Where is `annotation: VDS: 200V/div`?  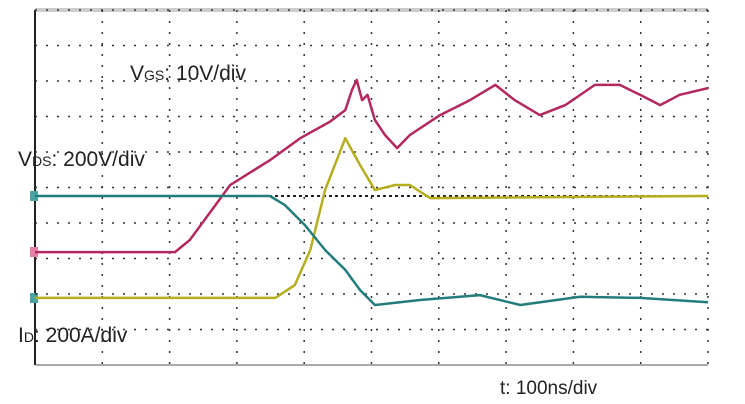
annotation: VDS: 200V/div is located at coordinates (81, 159).